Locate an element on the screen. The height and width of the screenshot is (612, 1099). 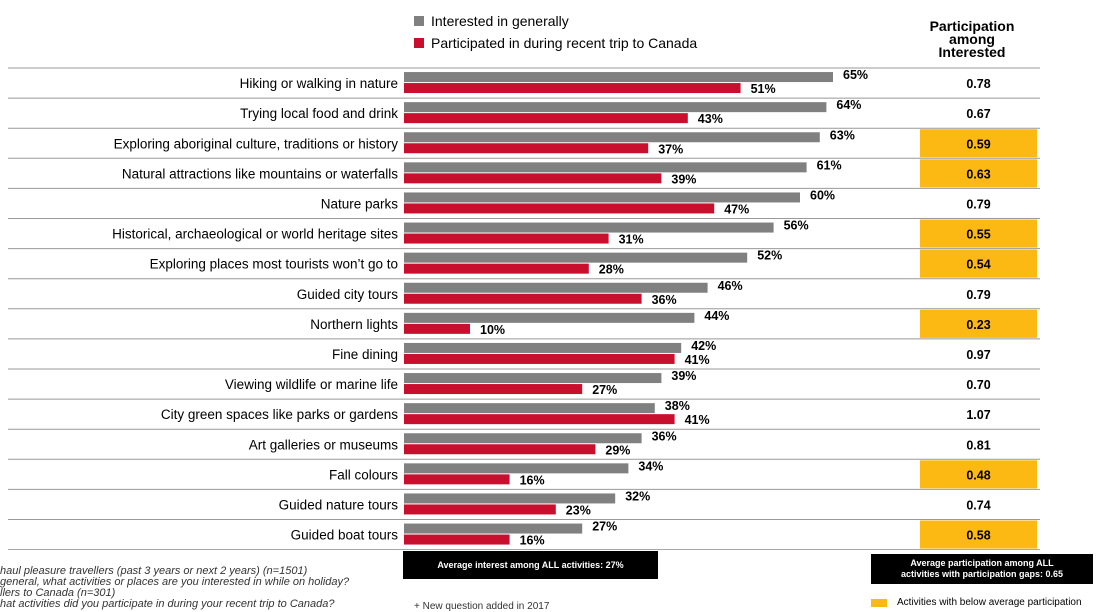
footnote-line-3: llers to Canada (n=301) is located at coordinates (58, 593).